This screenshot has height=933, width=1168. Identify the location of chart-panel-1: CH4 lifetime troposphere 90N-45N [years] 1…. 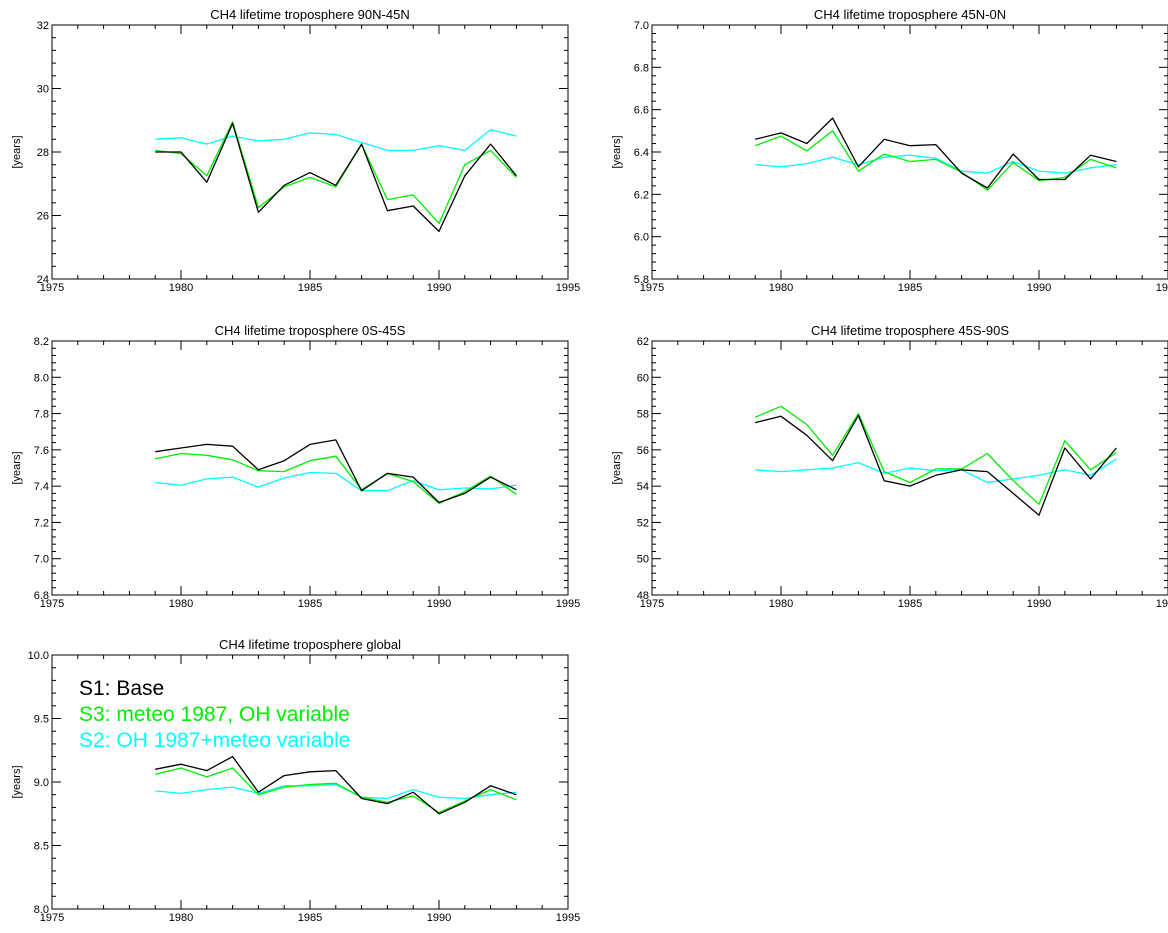
(295, 150).